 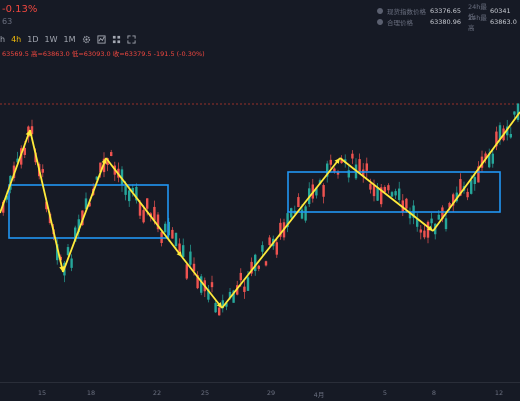 What do you see at coordinates (86, 39) in the screenshot?
I see `gear-icon` at bounding box center [86, 39].